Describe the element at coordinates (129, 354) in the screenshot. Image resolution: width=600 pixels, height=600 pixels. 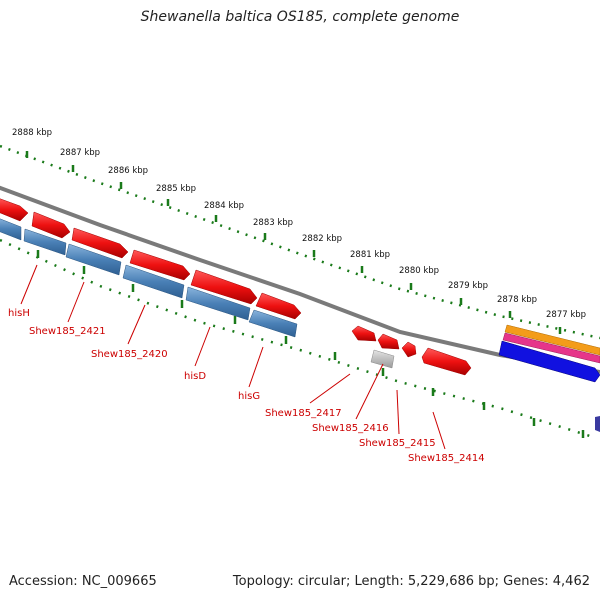
I see `gene-label-shew185-2420: Shew185_2420` at that location.